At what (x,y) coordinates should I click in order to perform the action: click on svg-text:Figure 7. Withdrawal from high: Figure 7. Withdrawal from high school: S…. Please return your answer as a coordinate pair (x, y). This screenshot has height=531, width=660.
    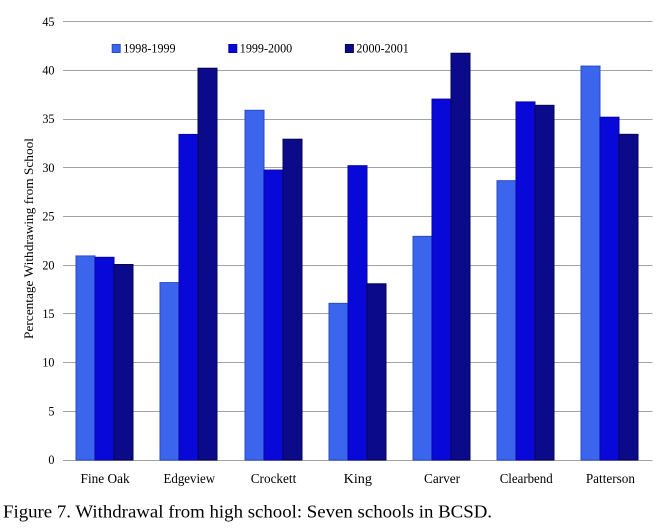
    Looking at the image, I should click on (247, 512).